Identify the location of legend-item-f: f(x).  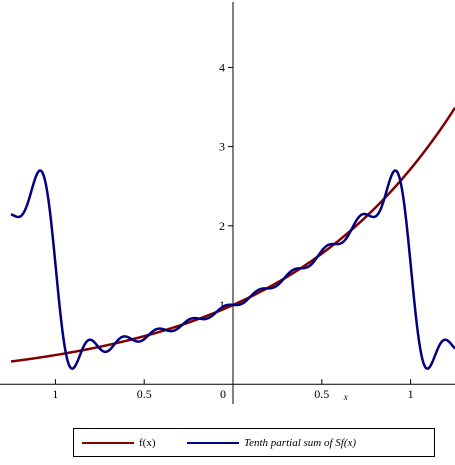
(119, 443).